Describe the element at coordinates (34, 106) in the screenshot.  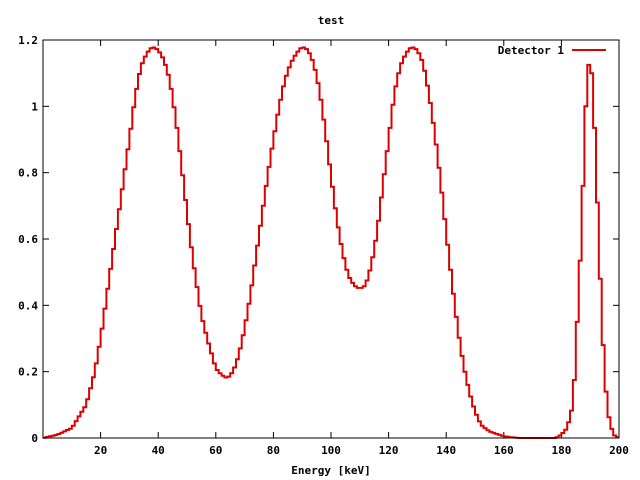
I see `y-tick-label: 1` at that location.